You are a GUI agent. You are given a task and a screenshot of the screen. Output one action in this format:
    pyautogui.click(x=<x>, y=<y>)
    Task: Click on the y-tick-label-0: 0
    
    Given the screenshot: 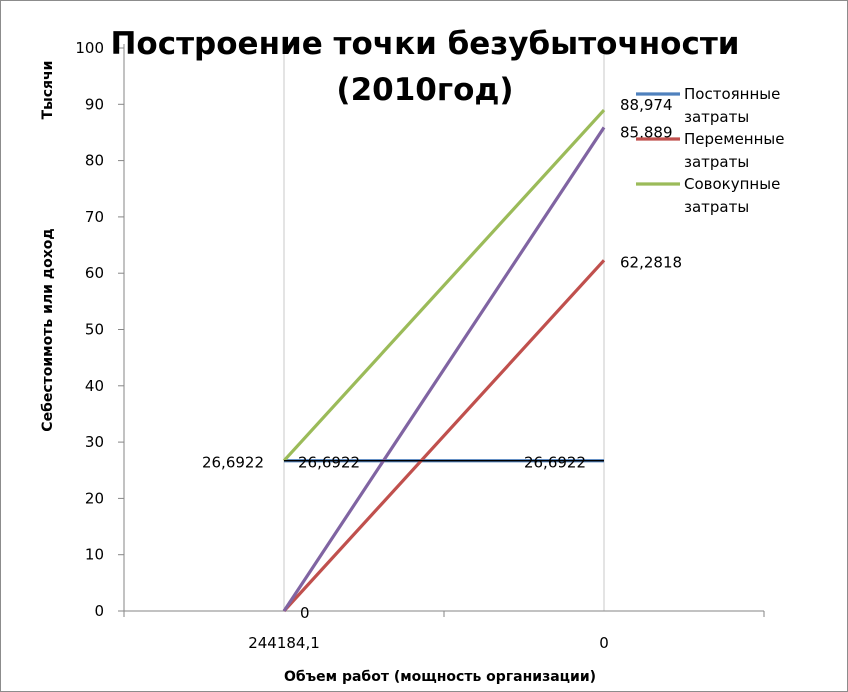 What is the action you would take?
    pyautogui.click(x=99, y=611)
    